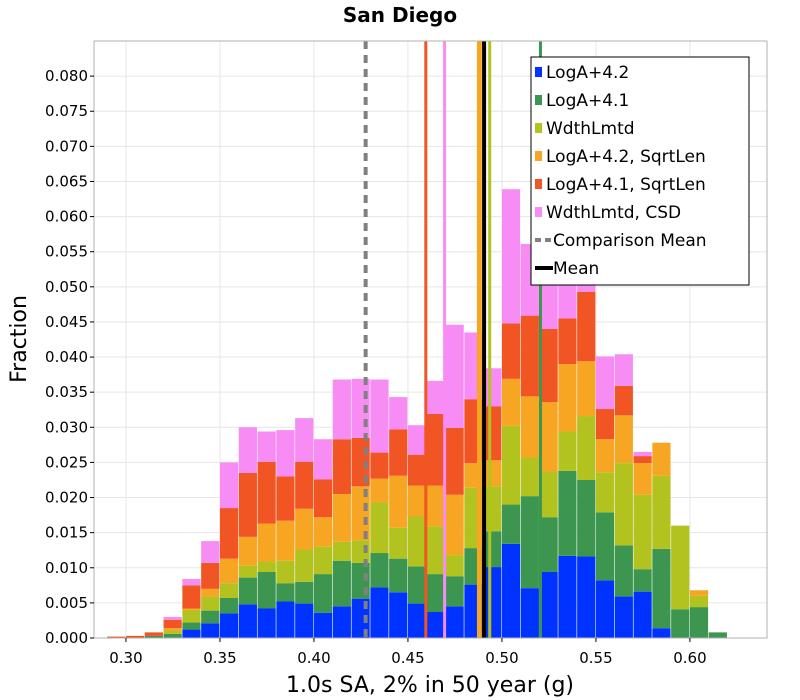  What do you see at coordinates (576, 269) in the screenshot?
I see `legend-label: Mean` at bounding box center [576, 269].